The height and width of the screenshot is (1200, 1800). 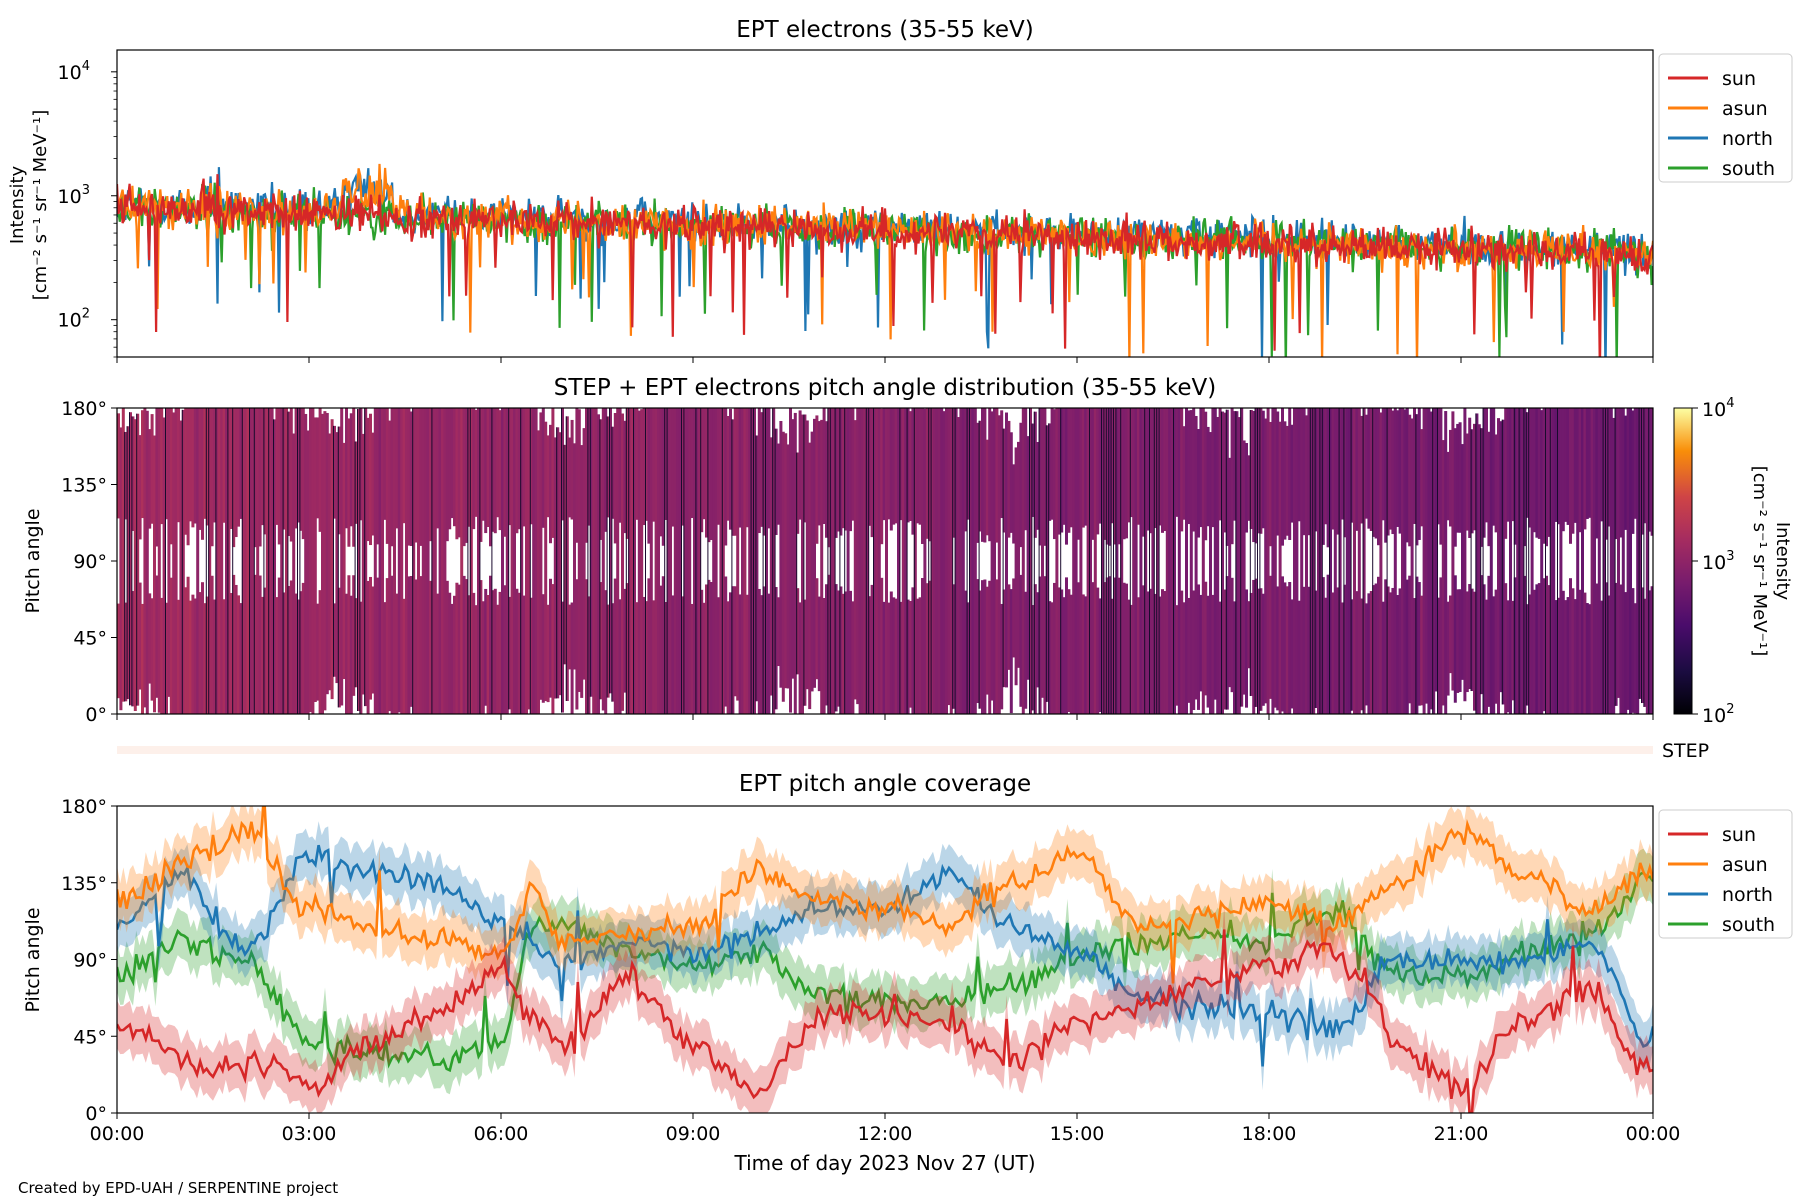 What do you see at coordinates (885, 971) in the screenshot?
I see `series-line-south` at bounding box center [885, 971].